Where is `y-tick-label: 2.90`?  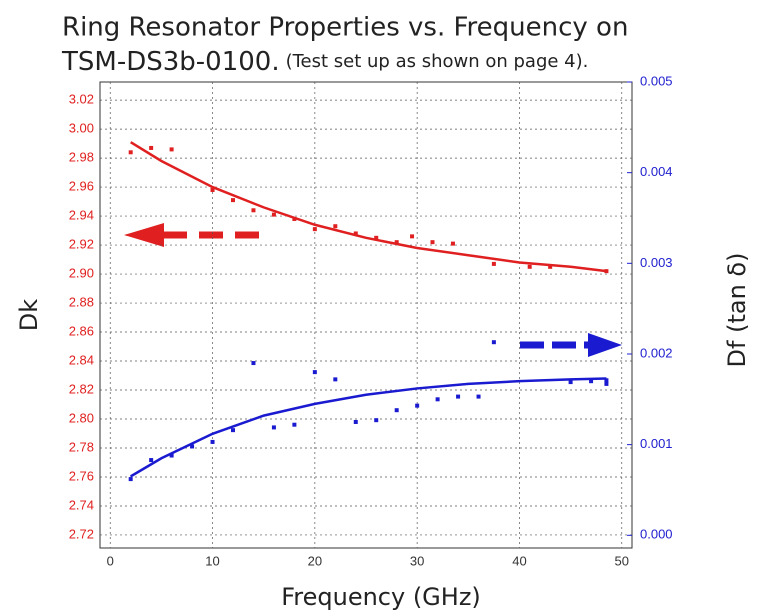
y-tick-label: 2.90 is located at coordinates (81, 272).